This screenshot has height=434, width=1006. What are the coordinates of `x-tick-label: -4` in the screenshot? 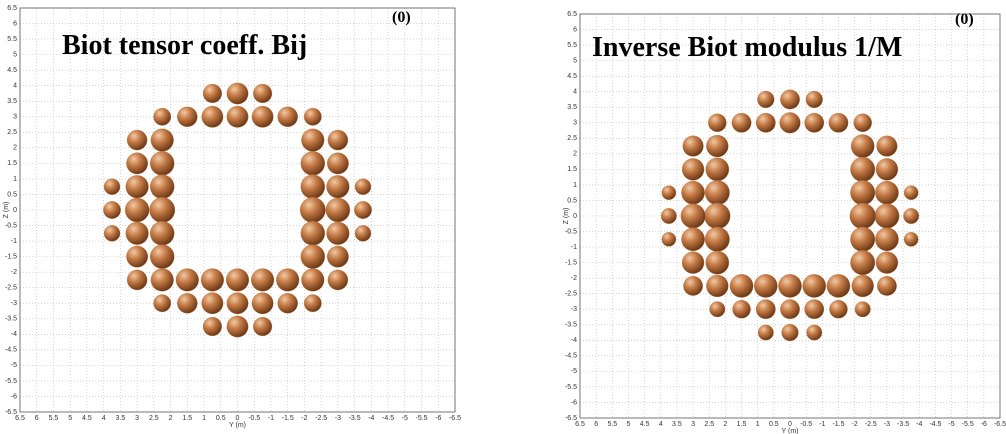 It's located at (919, 424).